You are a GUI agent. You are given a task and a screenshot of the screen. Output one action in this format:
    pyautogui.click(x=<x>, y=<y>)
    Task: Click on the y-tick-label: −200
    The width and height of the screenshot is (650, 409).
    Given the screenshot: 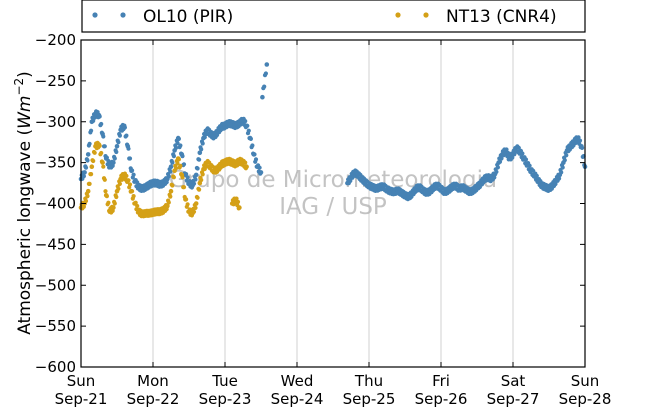 What is the action you would take?
    pyautogui.click(x=55, y=40)
    